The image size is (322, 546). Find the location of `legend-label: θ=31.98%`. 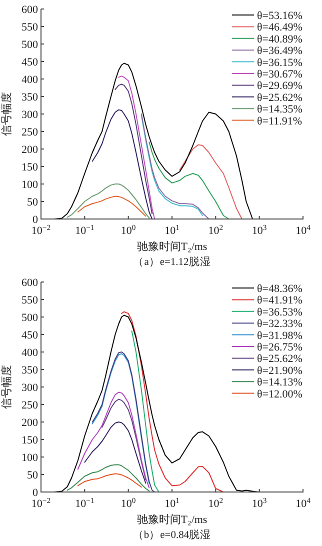

legend-label: θ=31.98% is located at coordinates (279, 336).